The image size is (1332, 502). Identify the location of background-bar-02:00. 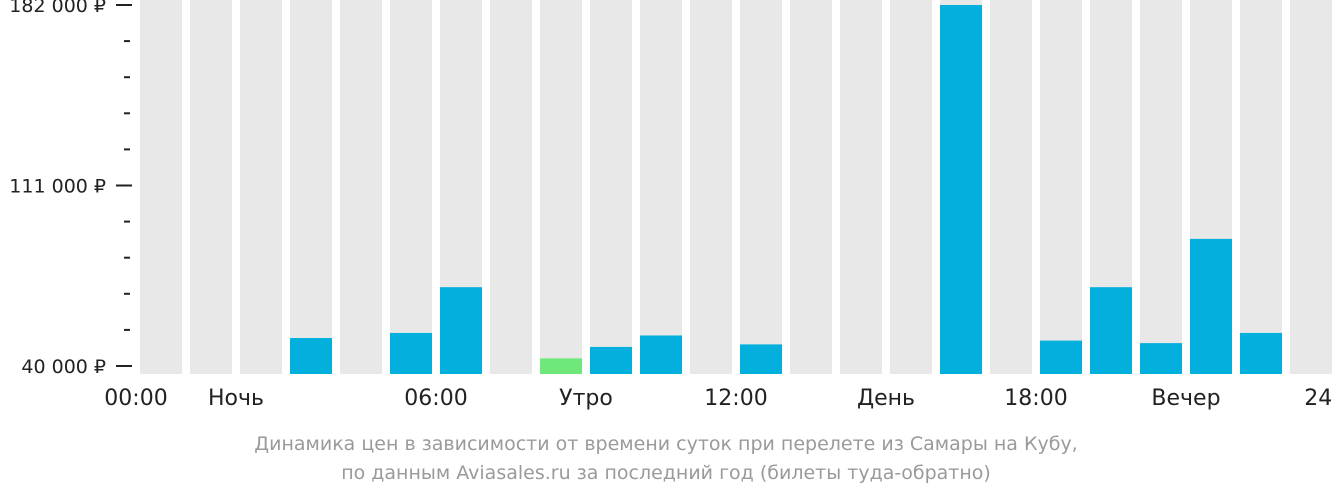
(261, 187).